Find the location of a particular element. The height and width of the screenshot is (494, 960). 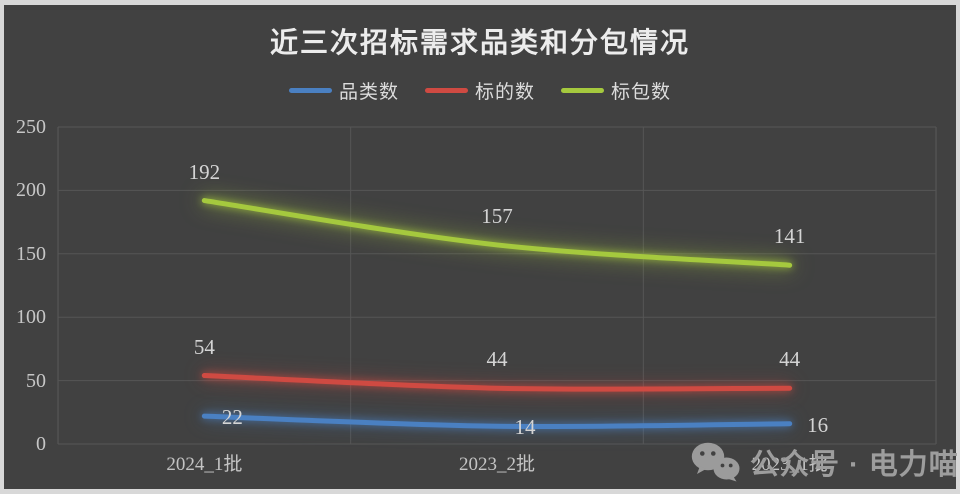

data-label-标包数: 141 is located at coordinates (789, 236).